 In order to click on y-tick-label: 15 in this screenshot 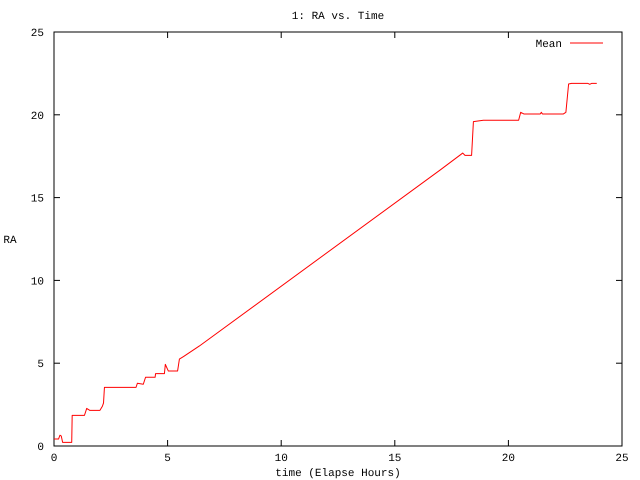, I will do `click(37, 200)`.